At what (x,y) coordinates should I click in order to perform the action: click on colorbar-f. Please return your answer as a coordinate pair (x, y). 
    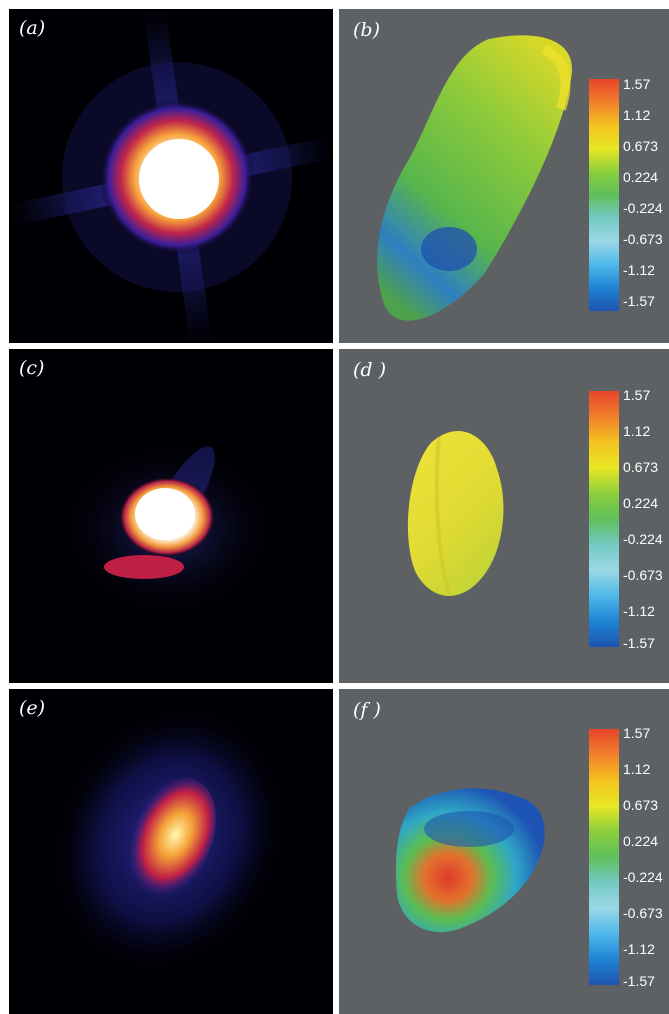
    Looking at the image, I should click on (604, 857).